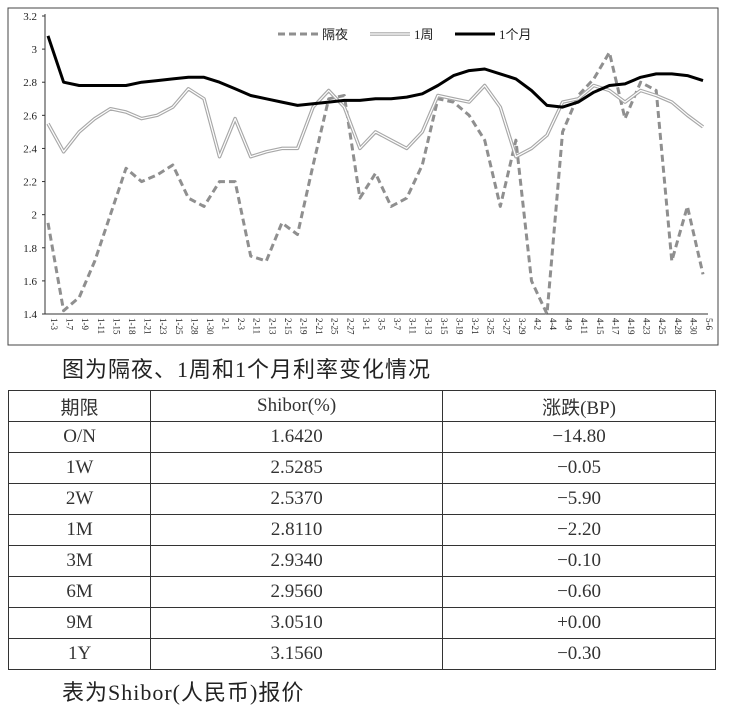  Describe the element at coordinates (132, 326) in the screenshot. I see `x-tick-label: 1-18` at that location.